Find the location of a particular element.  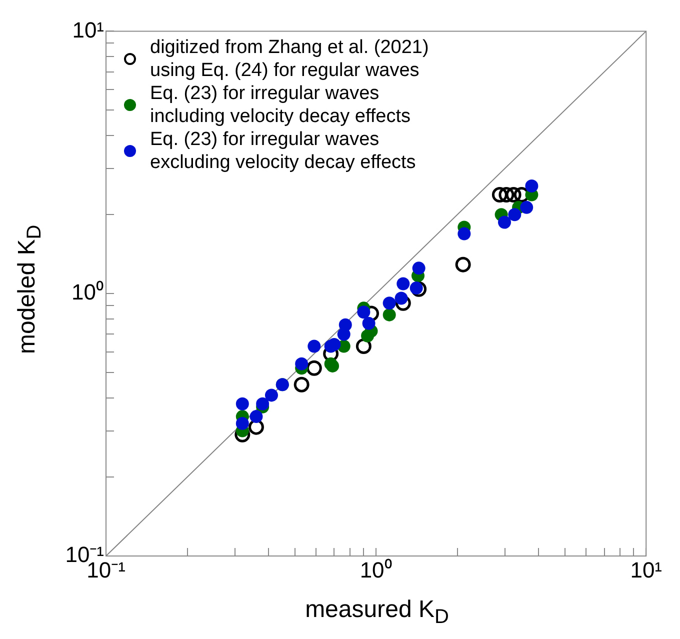

legend-label: digitized from Zhang et al. (2021) using Eq. (24) for regular waves is located at coordinates (290, 59).